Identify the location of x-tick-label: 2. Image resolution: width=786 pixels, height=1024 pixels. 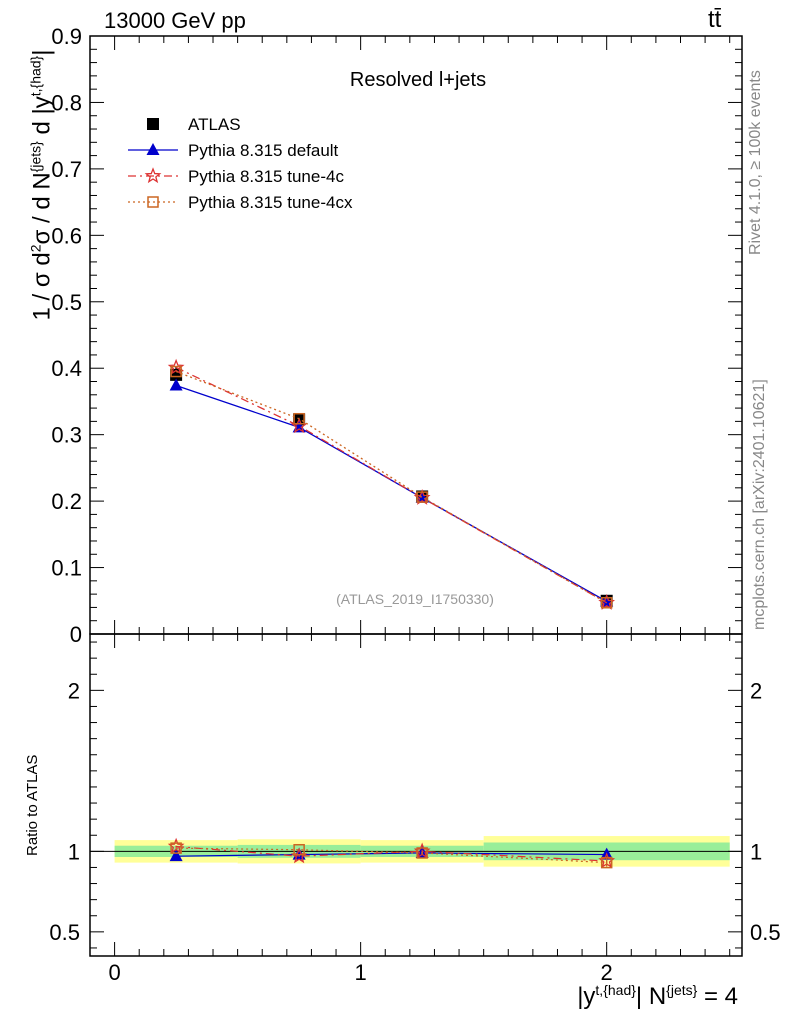
(607, 972).